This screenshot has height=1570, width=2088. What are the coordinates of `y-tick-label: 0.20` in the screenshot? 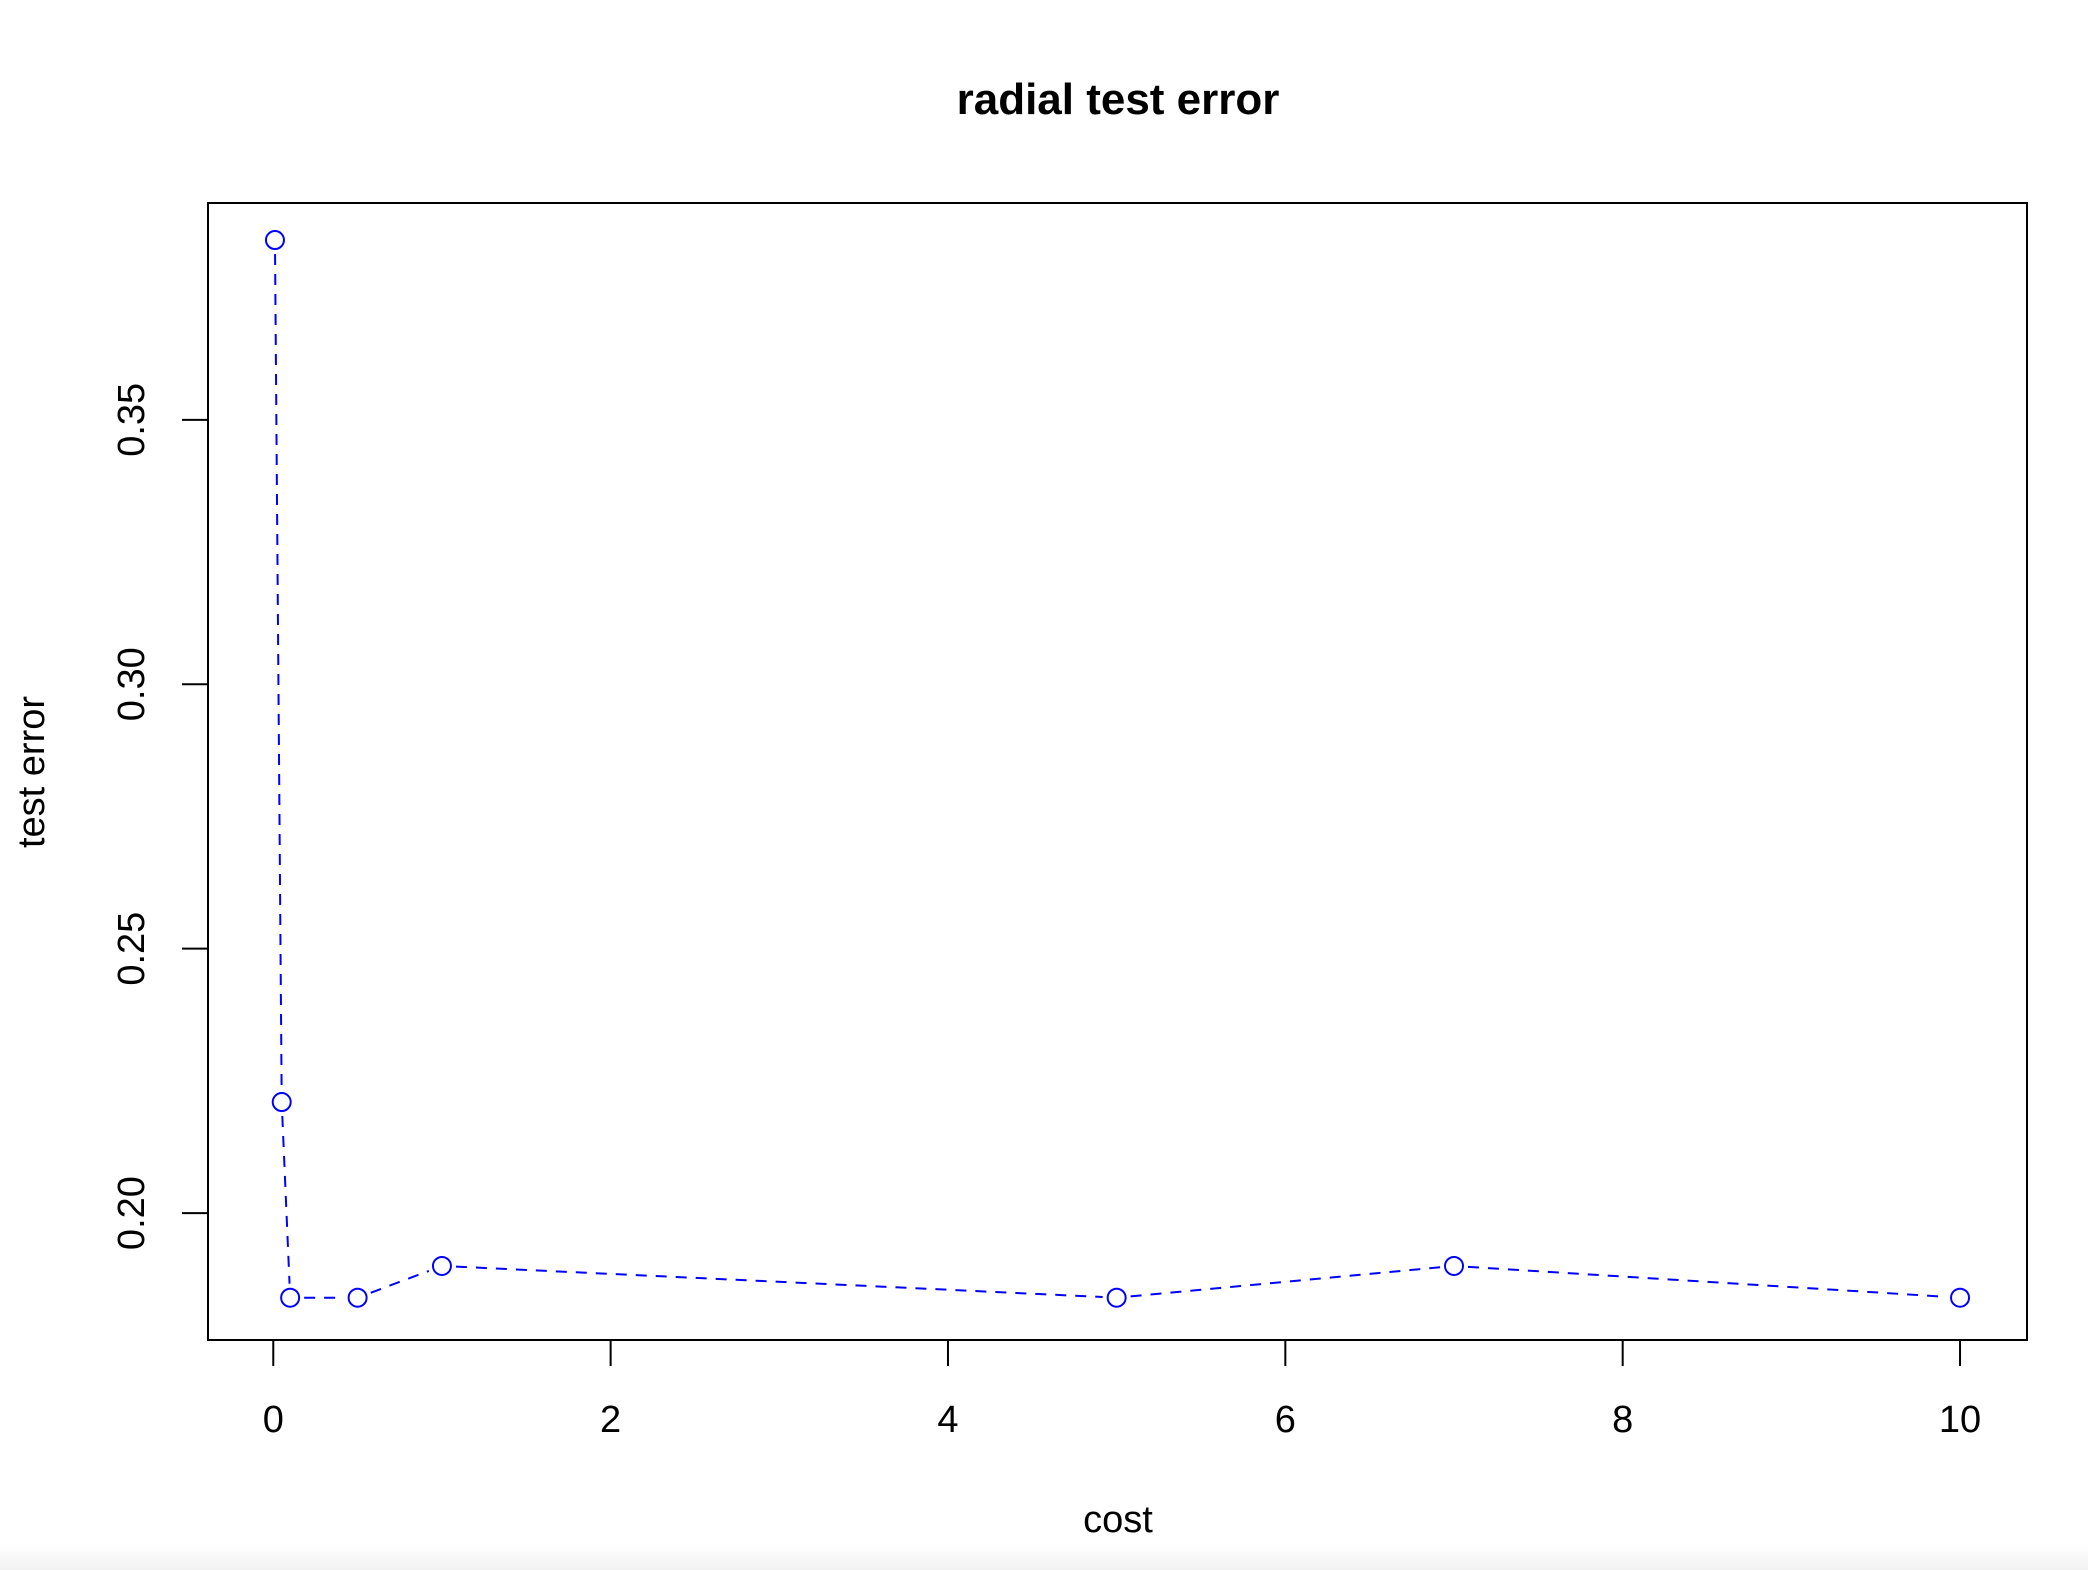 It's located at (132, 1213).